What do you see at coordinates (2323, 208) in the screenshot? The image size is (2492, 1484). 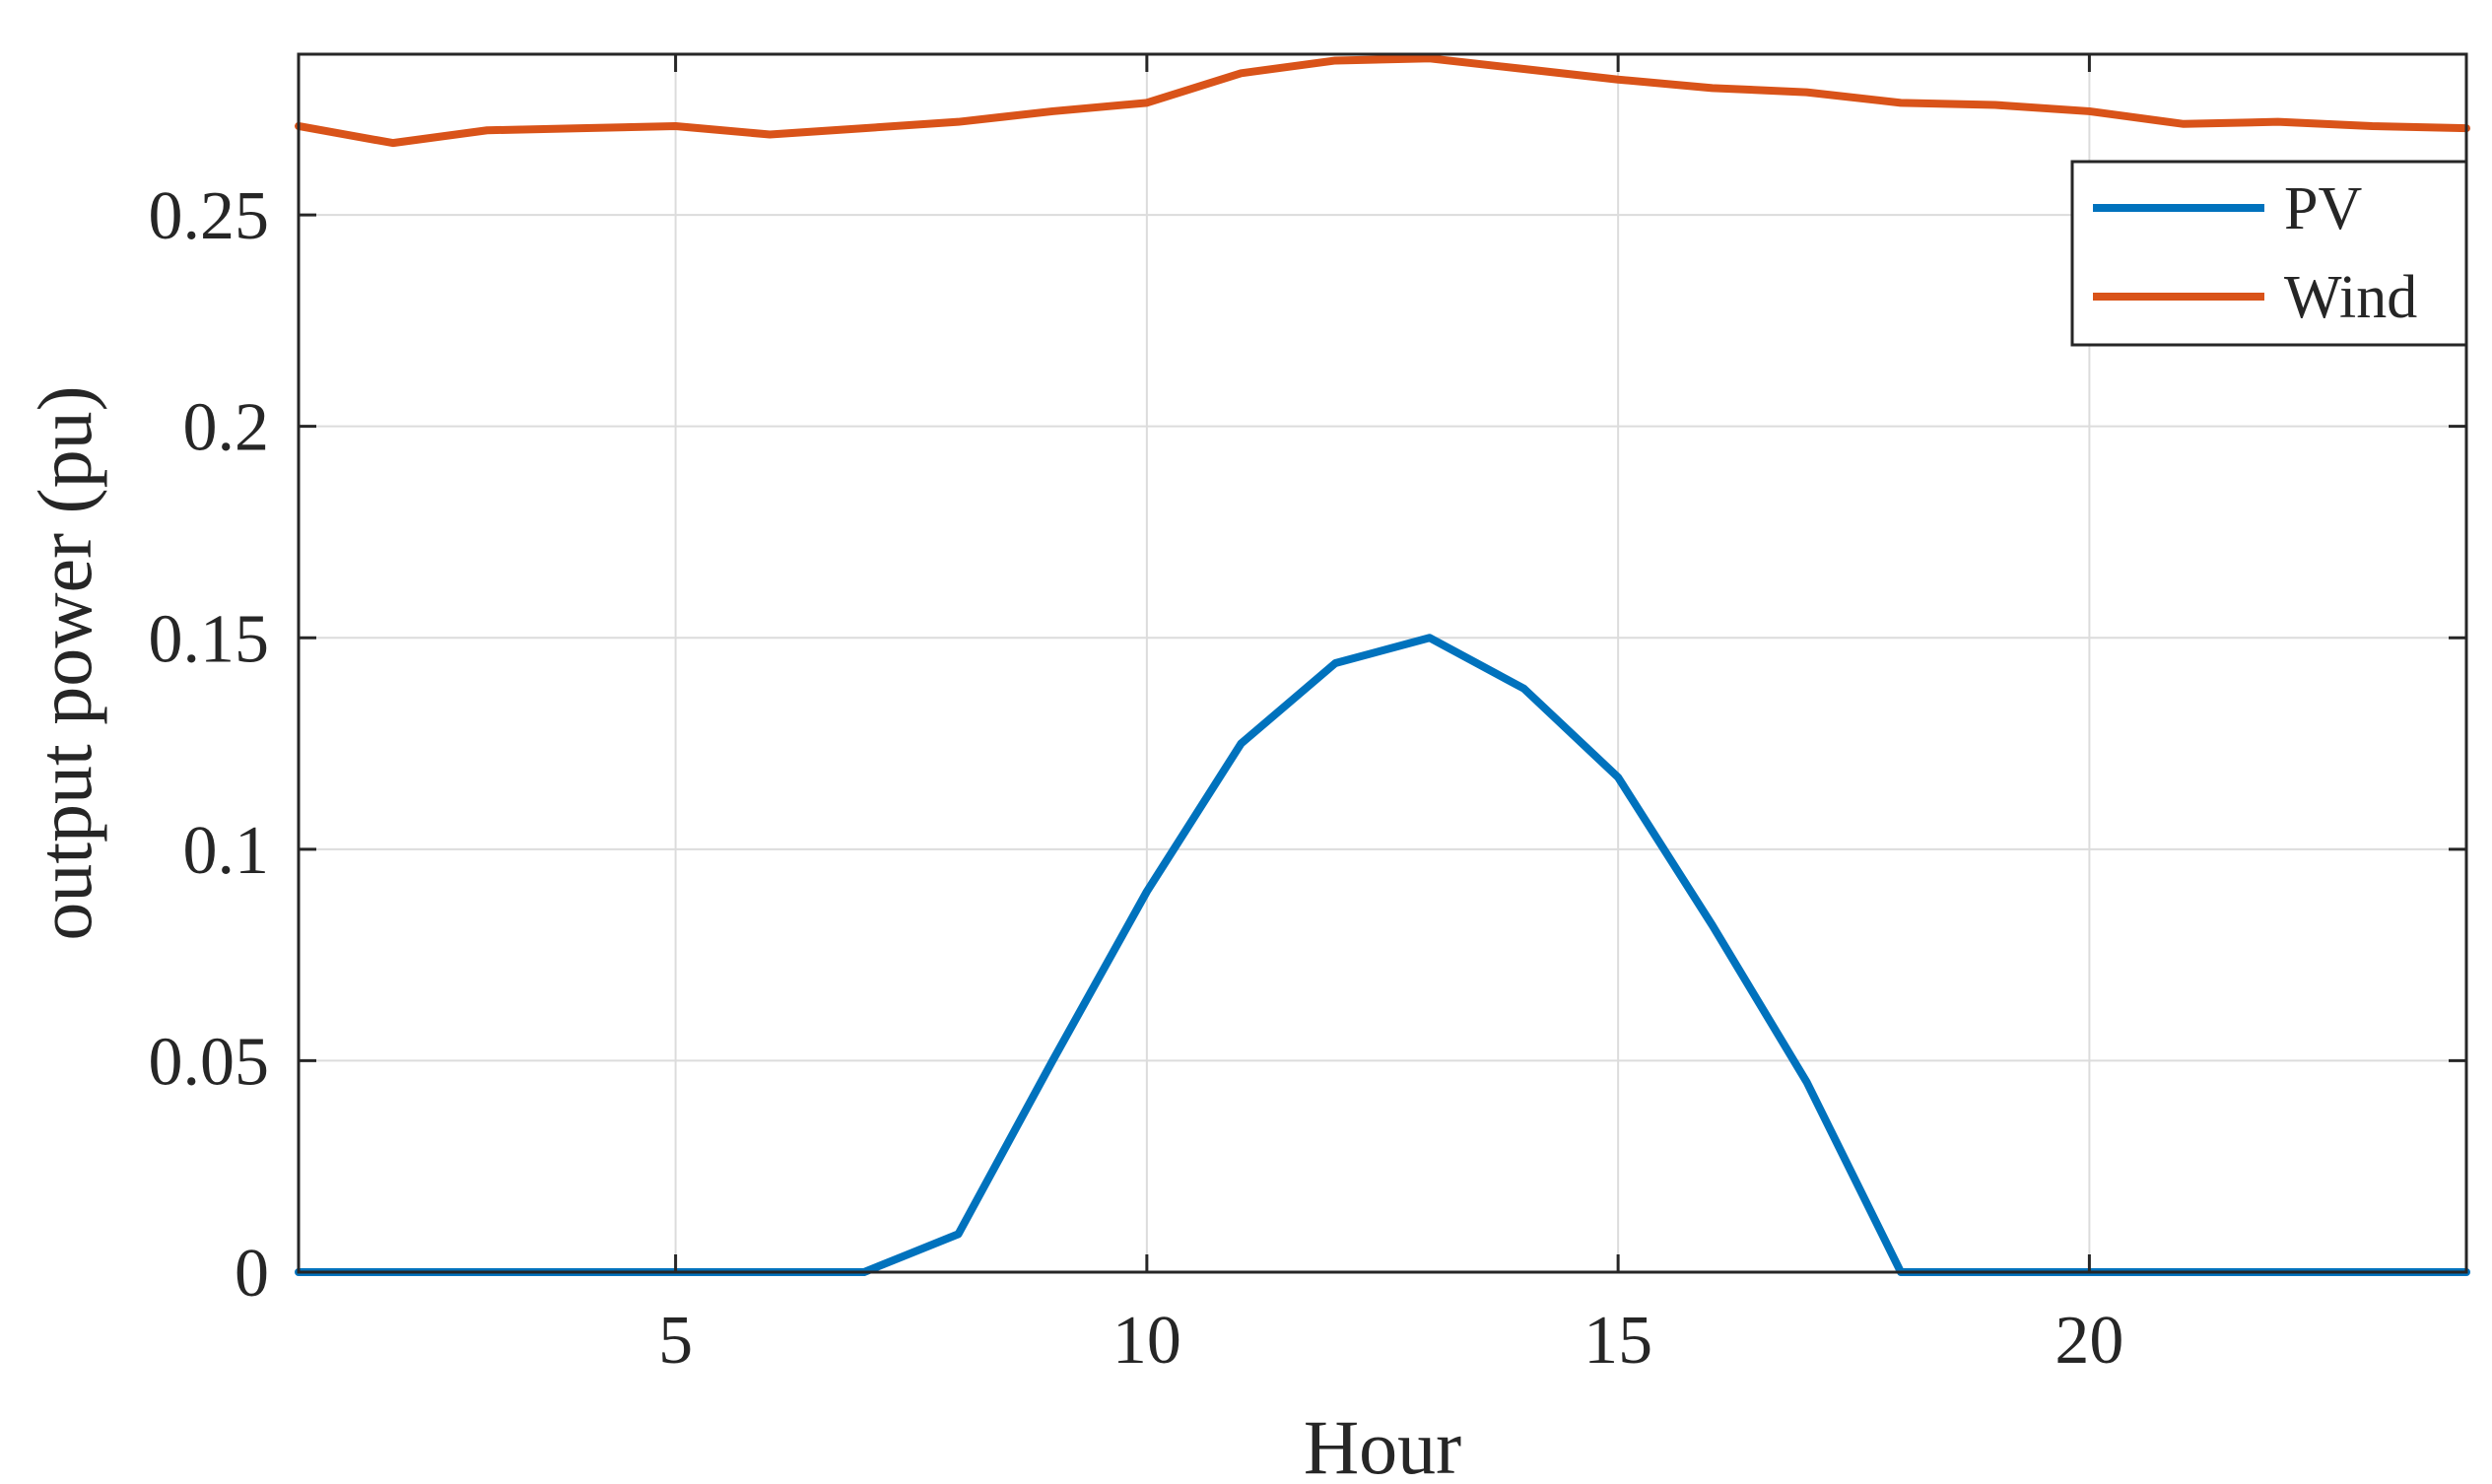 I see `legend-label-pv: PV` at bounding box center [2323, 208].